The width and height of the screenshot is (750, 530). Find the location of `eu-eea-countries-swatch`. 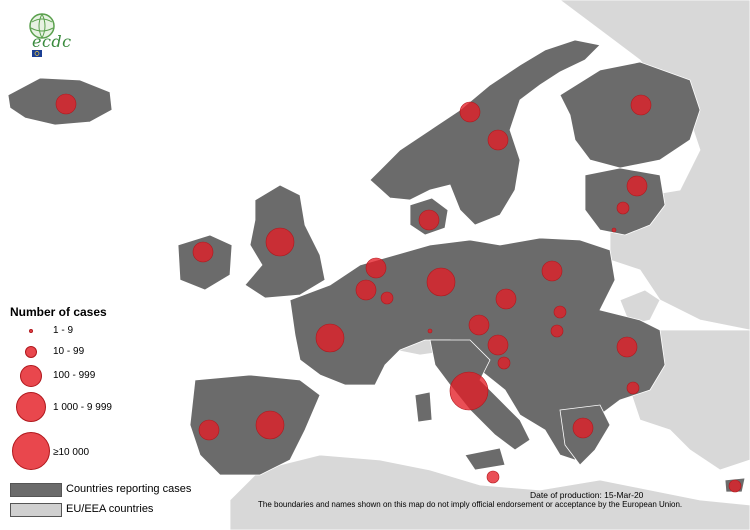

eu-eea-countries-swatch is located at coordinates (36, 510).